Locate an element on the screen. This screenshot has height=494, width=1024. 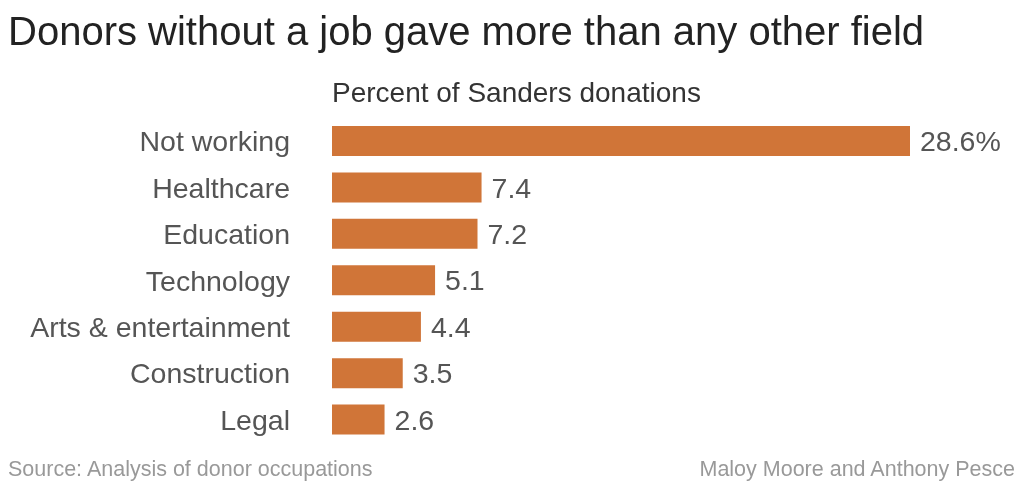
y-tick-label: Not working is located at coordinates (214, 141).